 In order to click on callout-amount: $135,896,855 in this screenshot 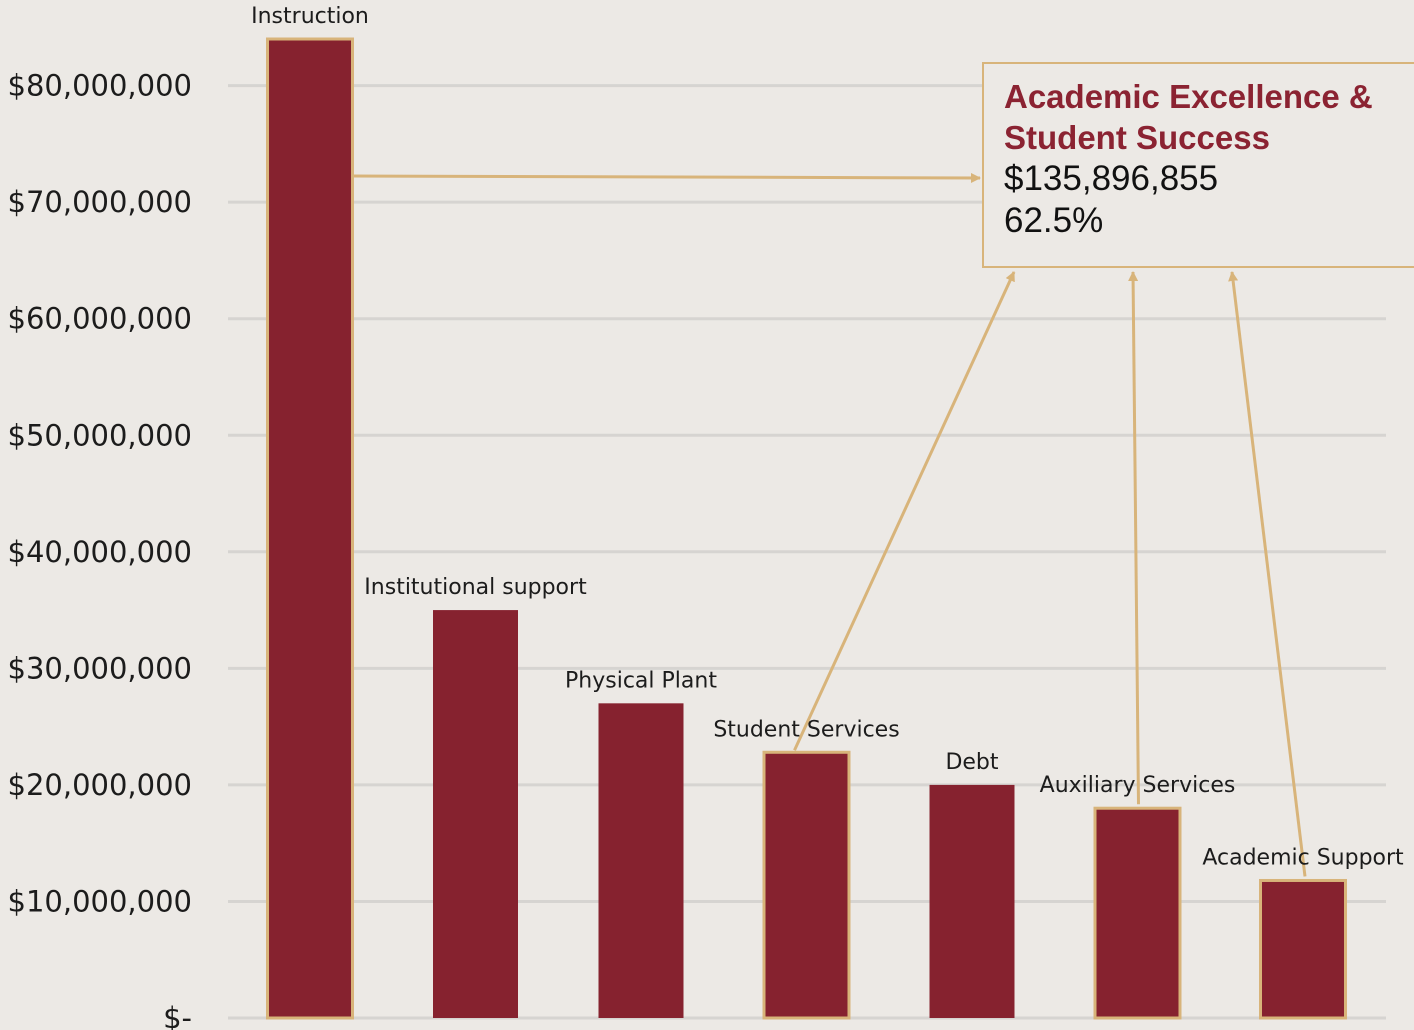, I will do `click(1209, 179)`.